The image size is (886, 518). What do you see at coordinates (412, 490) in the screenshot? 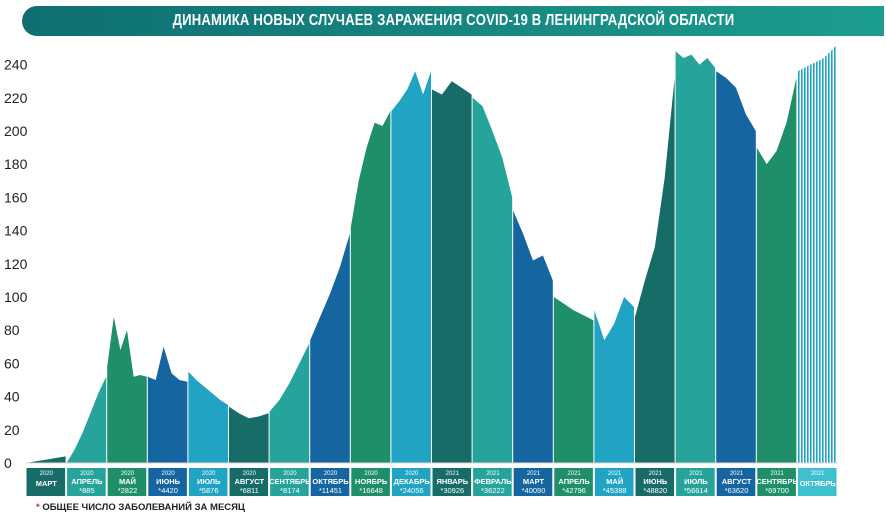
I see `month-total-label: *24056` at bounding box center [412, 490].